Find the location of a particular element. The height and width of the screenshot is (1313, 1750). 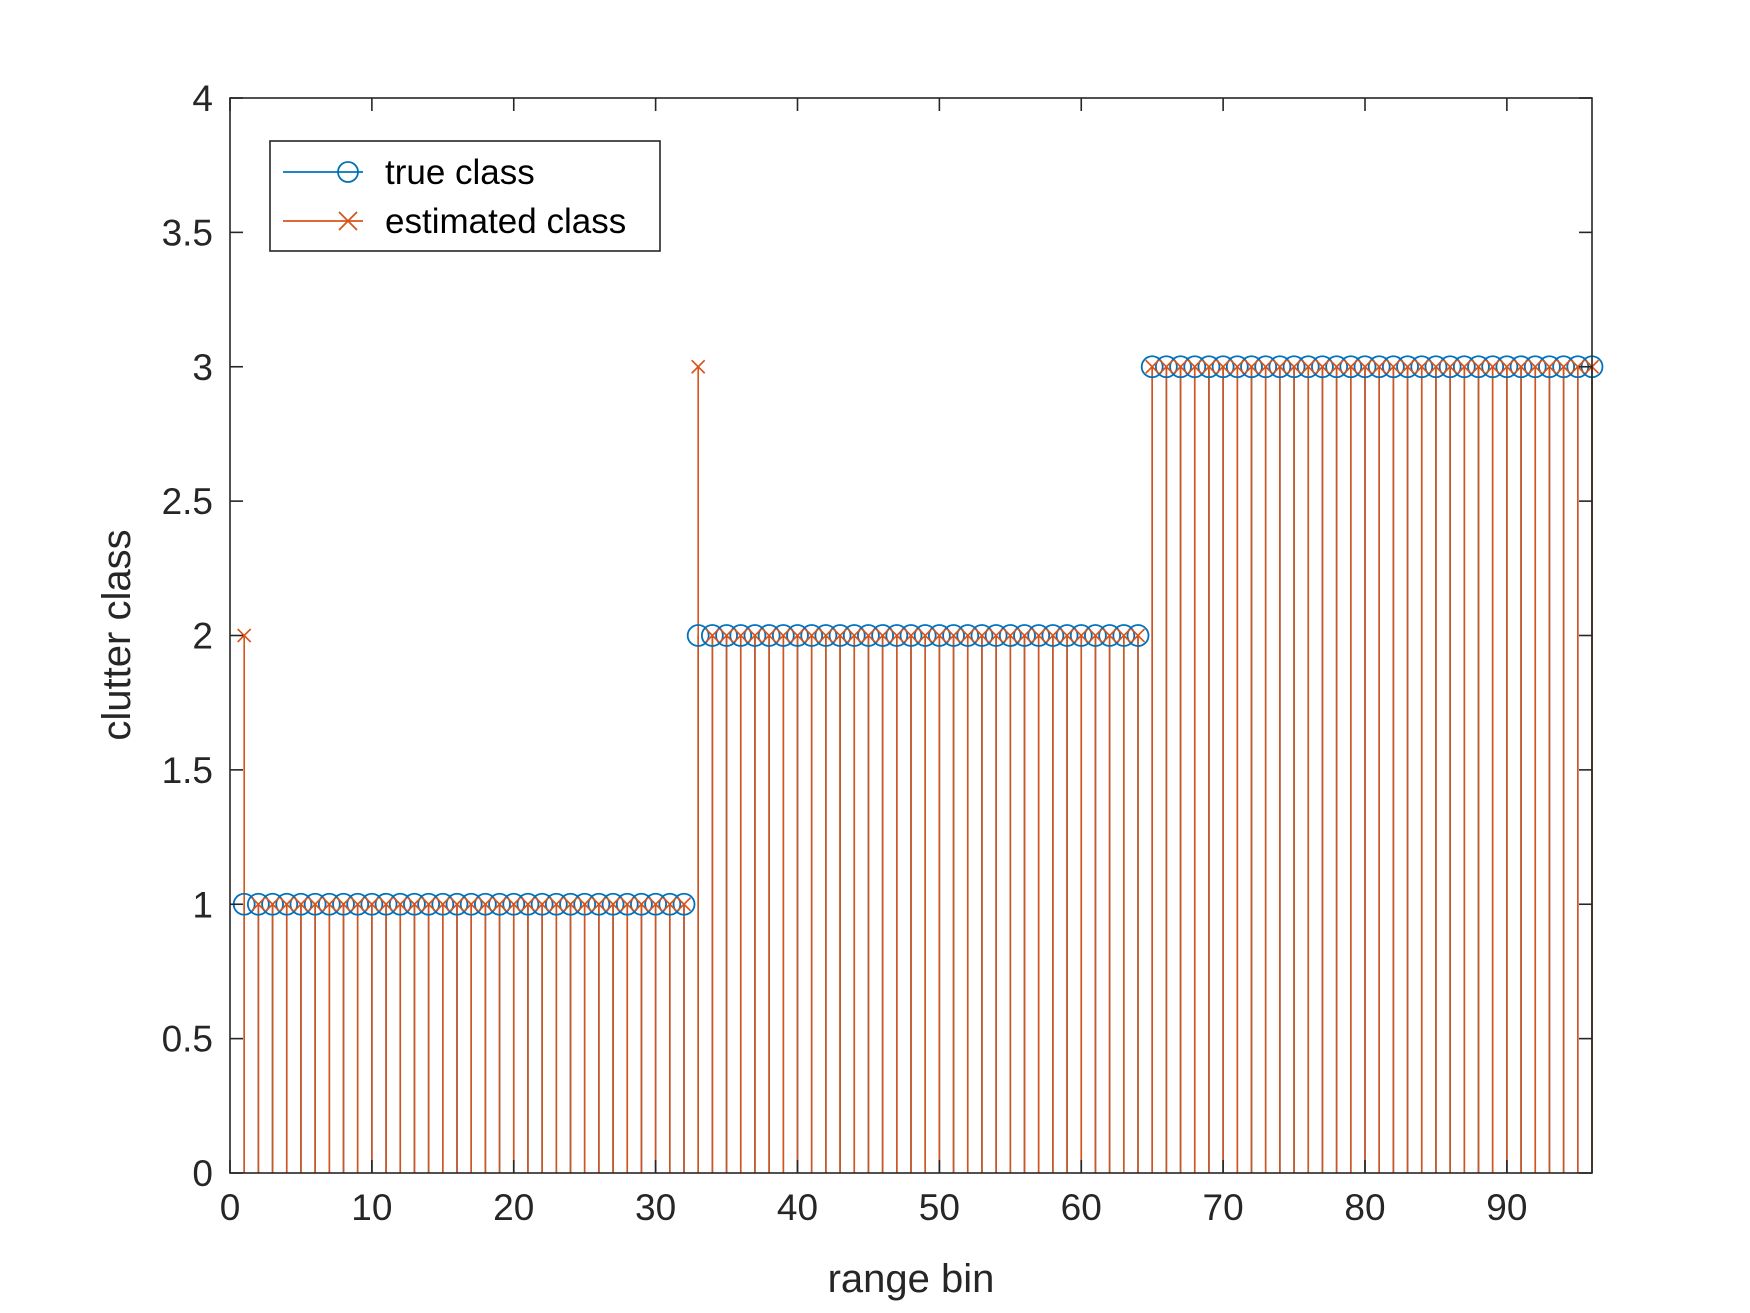

y-tick-label: 3.5 is located at coordinates (187, 232).